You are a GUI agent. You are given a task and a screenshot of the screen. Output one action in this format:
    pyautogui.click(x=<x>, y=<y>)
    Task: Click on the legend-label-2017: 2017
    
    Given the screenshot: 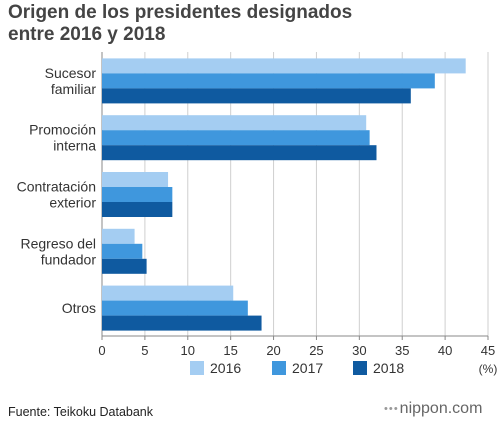 What is the action you would take?
    pyautogui.click(x=307, y=368)
    